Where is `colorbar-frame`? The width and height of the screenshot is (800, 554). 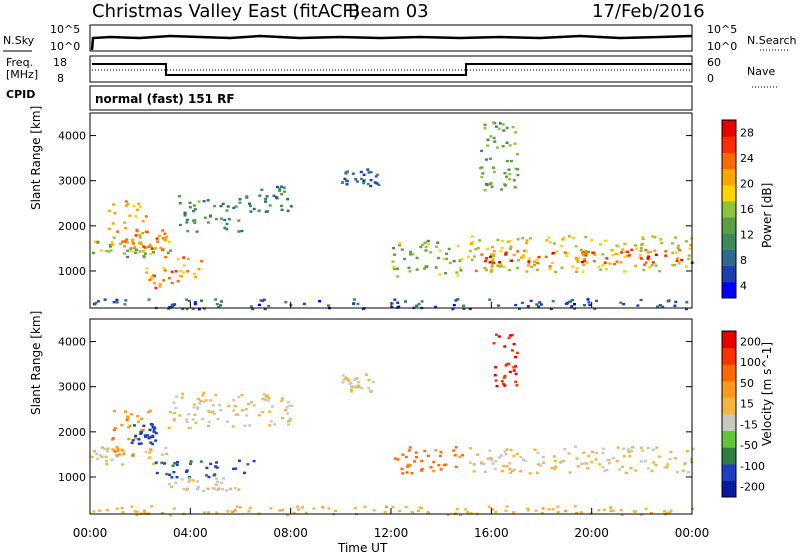 colorbar-frame is located at coordinates (729, 209).